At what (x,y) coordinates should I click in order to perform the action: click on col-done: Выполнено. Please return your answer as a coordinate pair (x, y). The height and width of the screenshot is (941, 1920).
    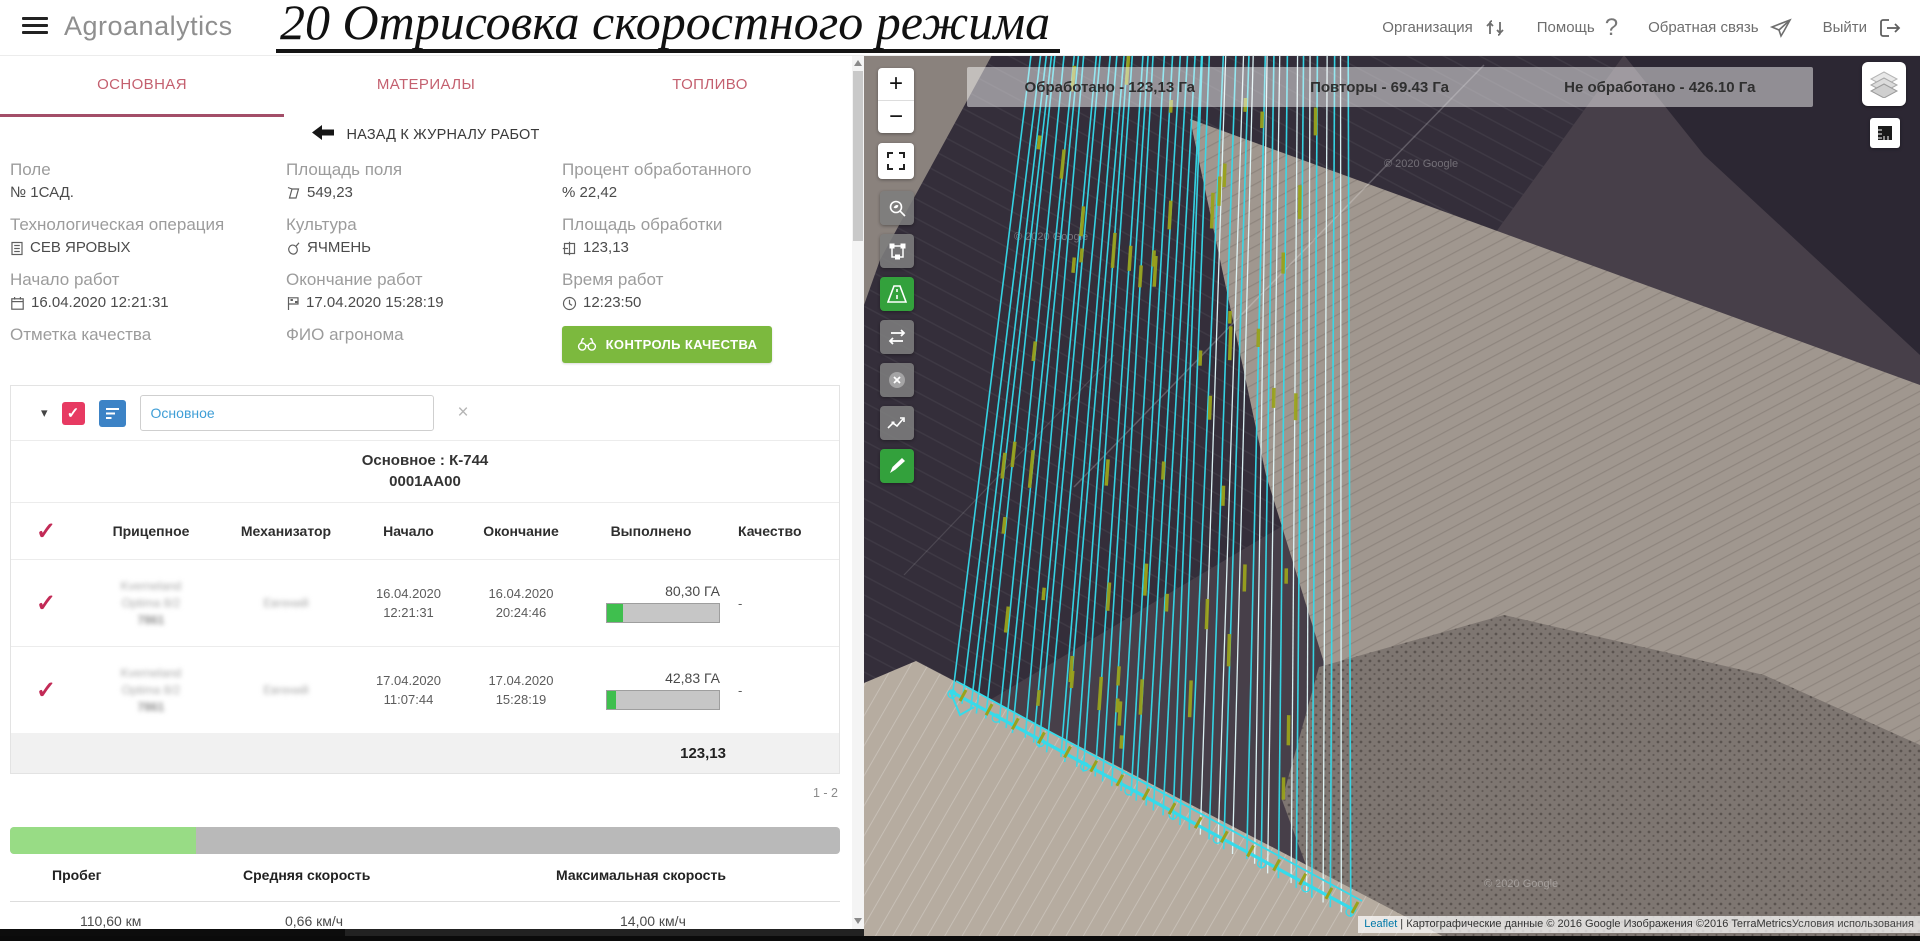
    Looking at the image, I should click on (651, 531).